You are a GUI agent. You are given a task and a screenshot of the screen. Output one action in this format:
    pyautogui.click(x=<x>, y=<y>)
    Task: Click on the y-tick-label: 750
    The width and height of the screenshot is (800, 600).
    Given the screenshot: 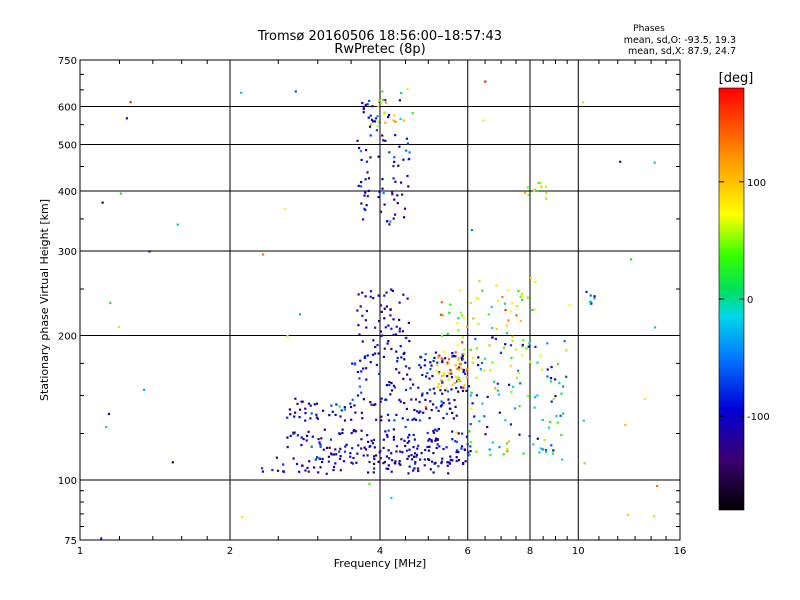 What is the action you would take?
    pyautogui.click(x=67, y=61)
    